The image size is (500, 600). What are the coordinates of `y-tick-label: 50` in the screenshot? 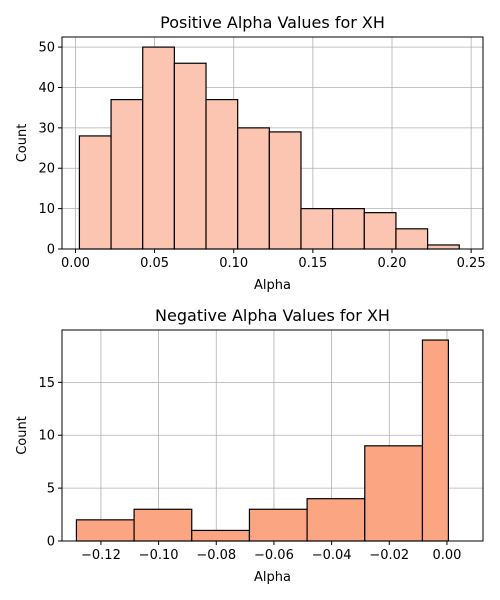 It's located at (46, 48).